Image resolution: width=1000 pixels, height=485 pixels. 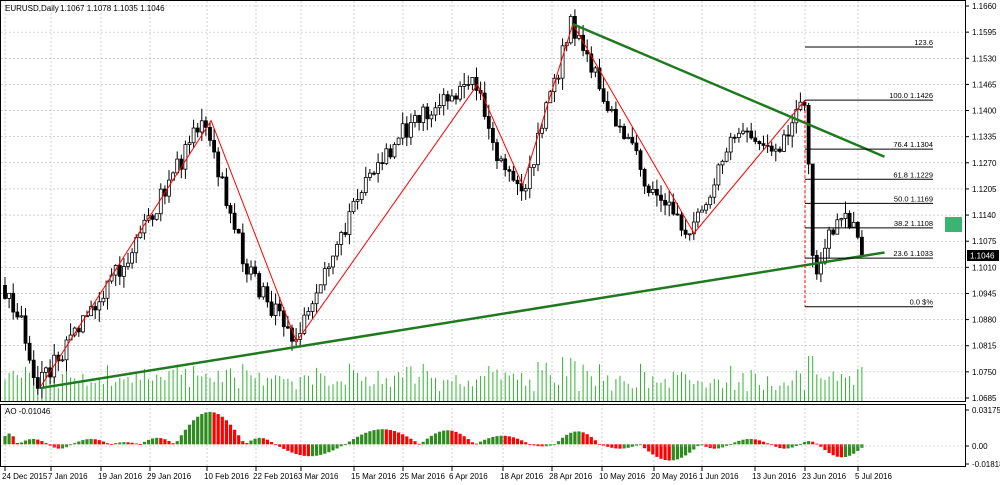 What do you see at coordinates (500, 437) in the screenshot?
I see `indicator-axis: 0.03175 0.00 -0.01818` at bounding box center [500, 437].